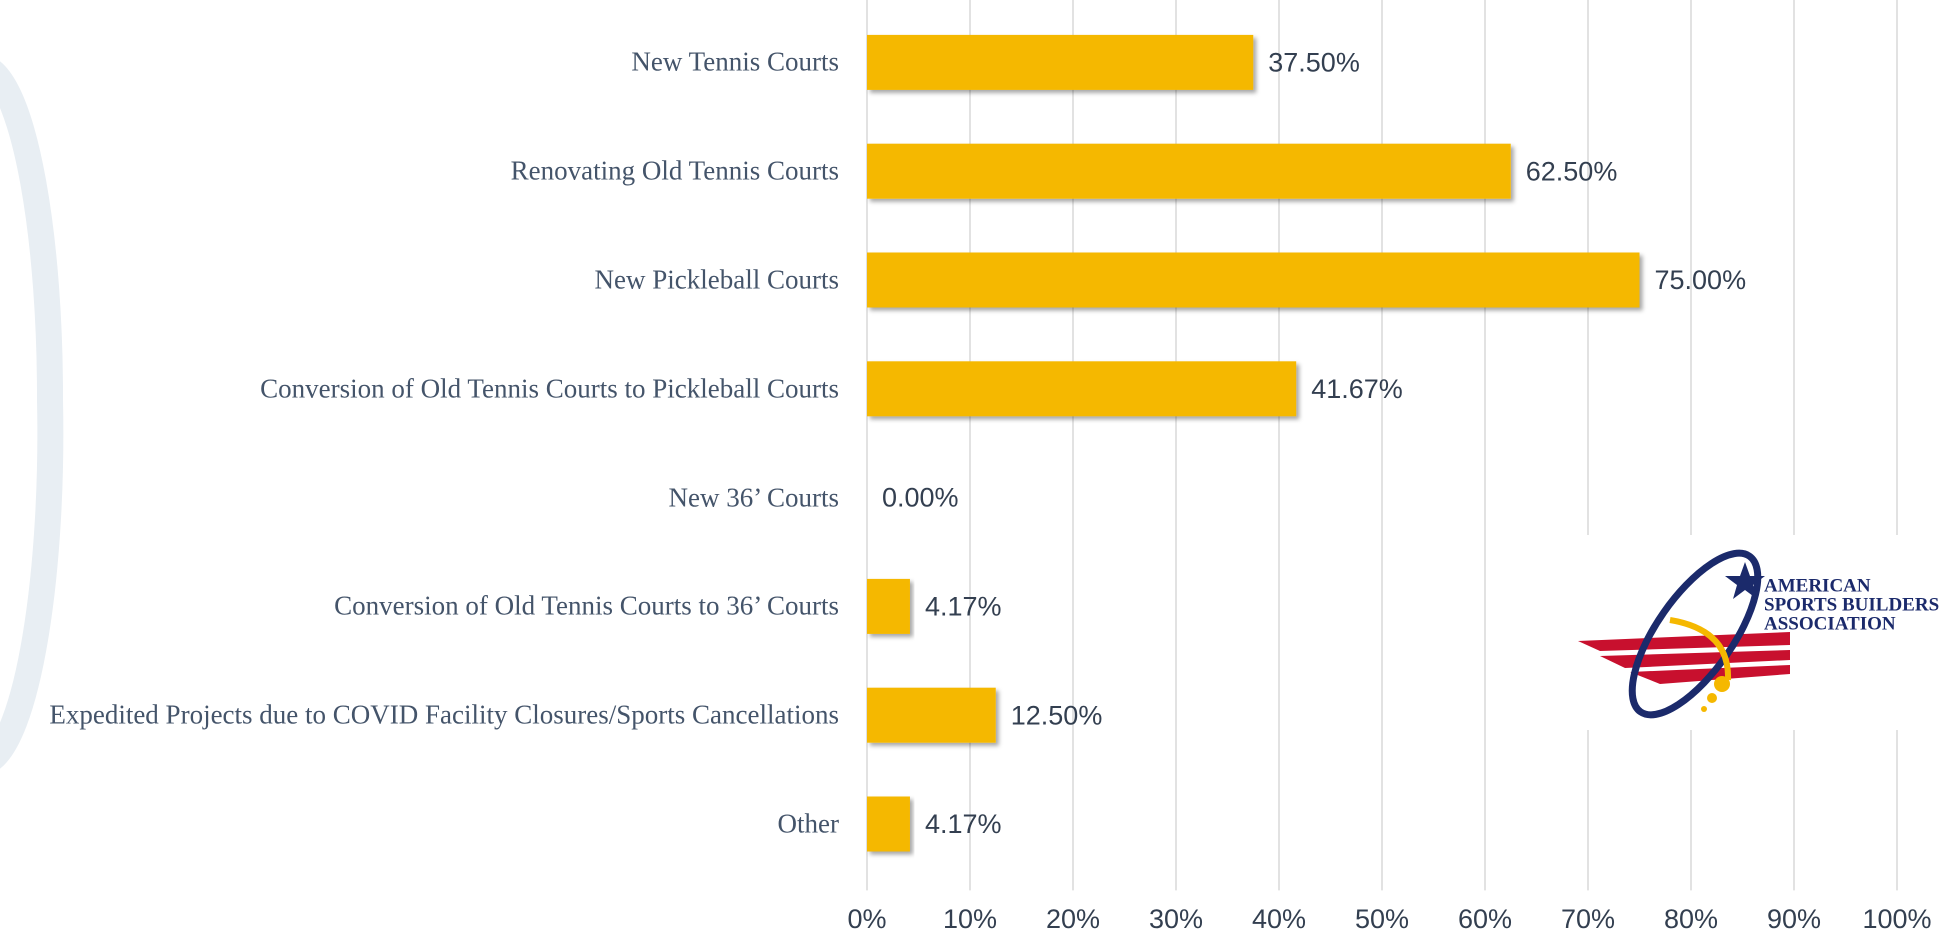 The height and width of the screenshot is (936, 1947). What do you see at coordinates (1314, 63) in the screenshot?
I see `value-label: 37.50%` at bounding box center [1314, 63].